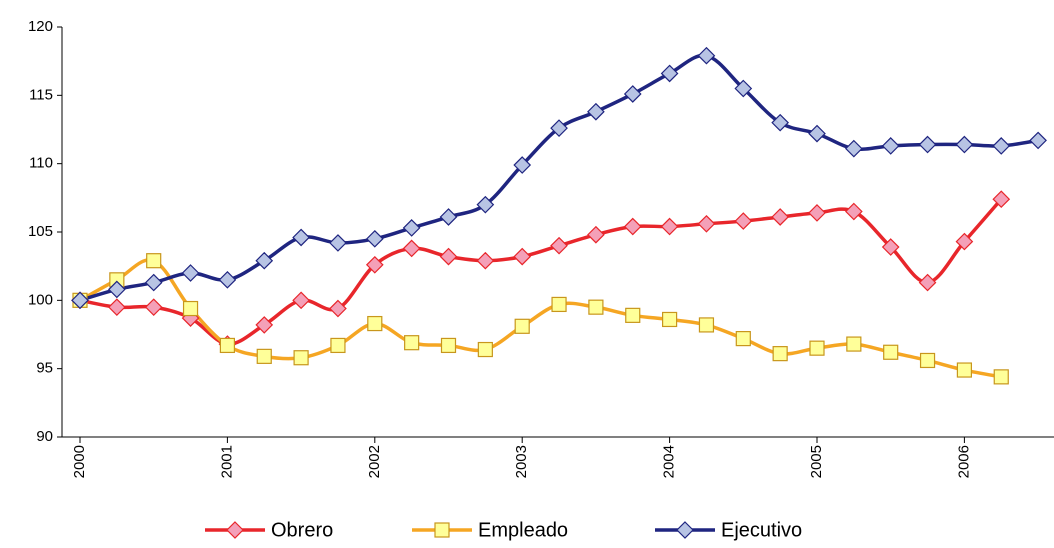 The image size is (1054, 548). What do you see at coordinates (521, 461) in the screenshot?
I see `x-tick-label: 2003` at bounding box center [521, 461].